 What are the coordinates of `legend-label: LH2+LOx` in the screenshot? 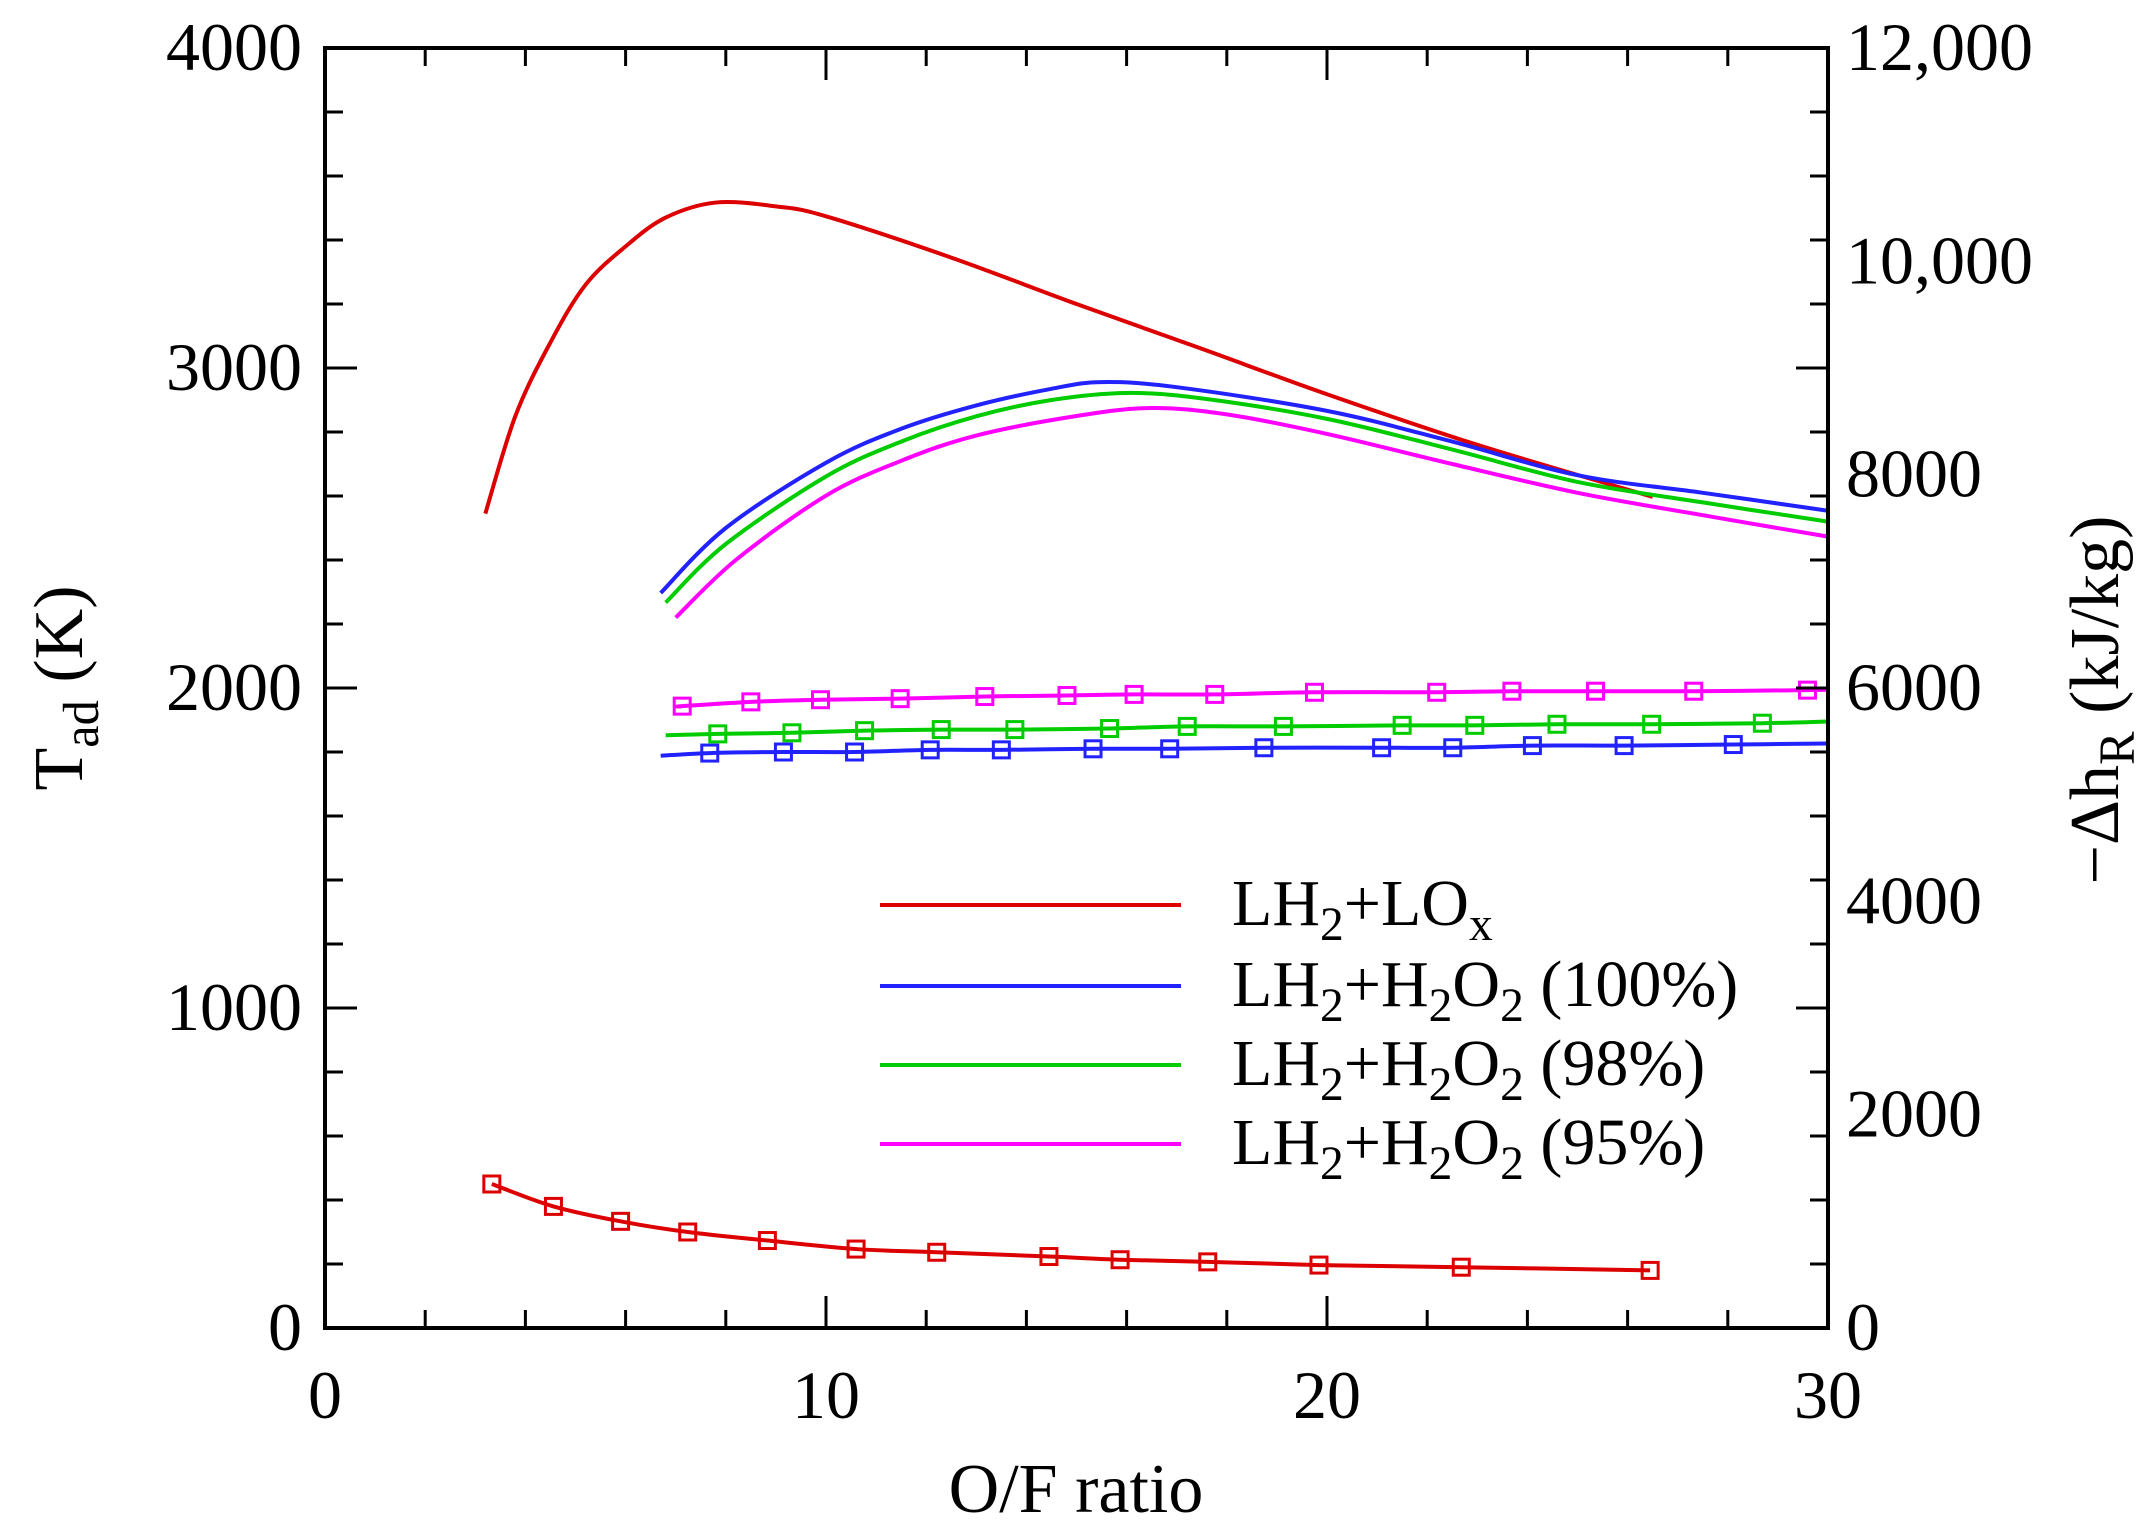 It's located at (1362, 909).